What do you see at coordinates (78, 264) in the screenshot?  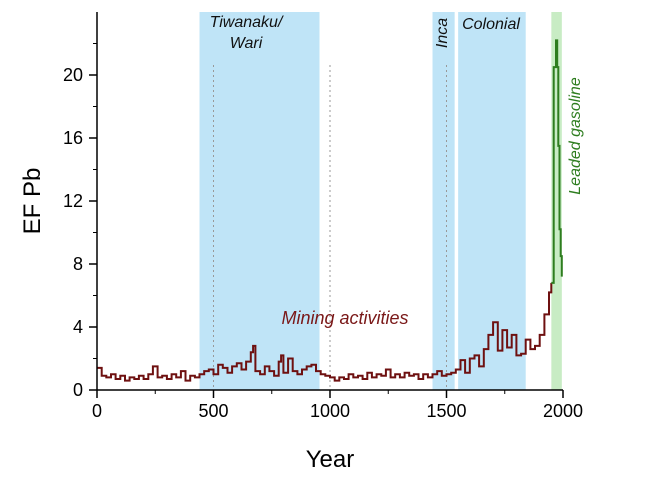 I see `y-tick-label: 8` at bounding box center [78, 264].